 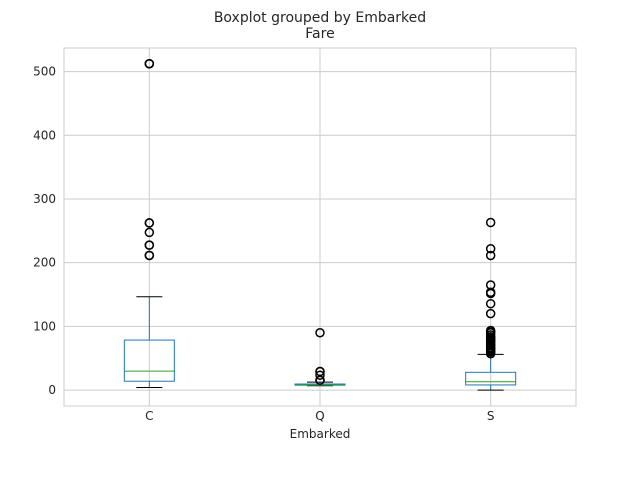 I want to click on y-tick-label: 0, so click(x=52, y=390).